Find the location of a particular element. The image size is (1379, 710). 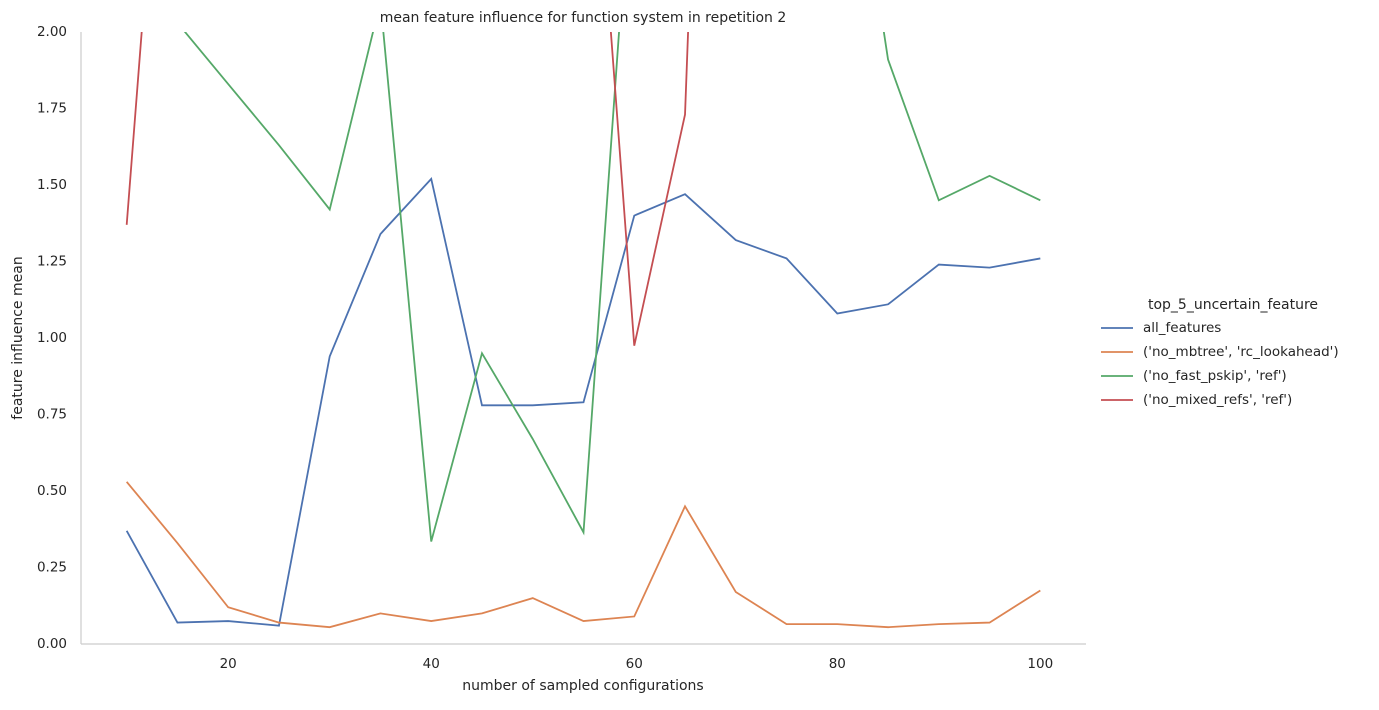

legend-title: top_5_uncertain_feature is located at coordinates (1233, 305).